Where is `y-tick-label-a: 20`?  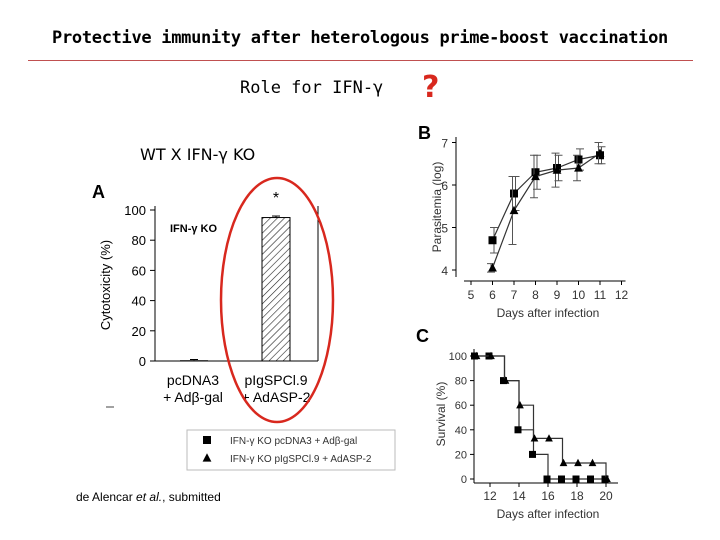
y-tick-label-a: 20 is located at coordinates (139, 331).